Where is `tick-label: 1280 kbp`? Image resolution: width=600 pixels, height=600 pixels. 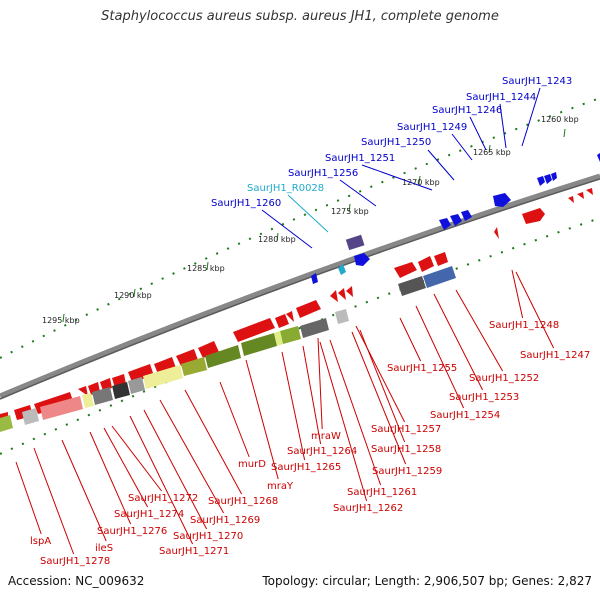
tick-label: 1280 kbp is located at coordinates (277, 239).